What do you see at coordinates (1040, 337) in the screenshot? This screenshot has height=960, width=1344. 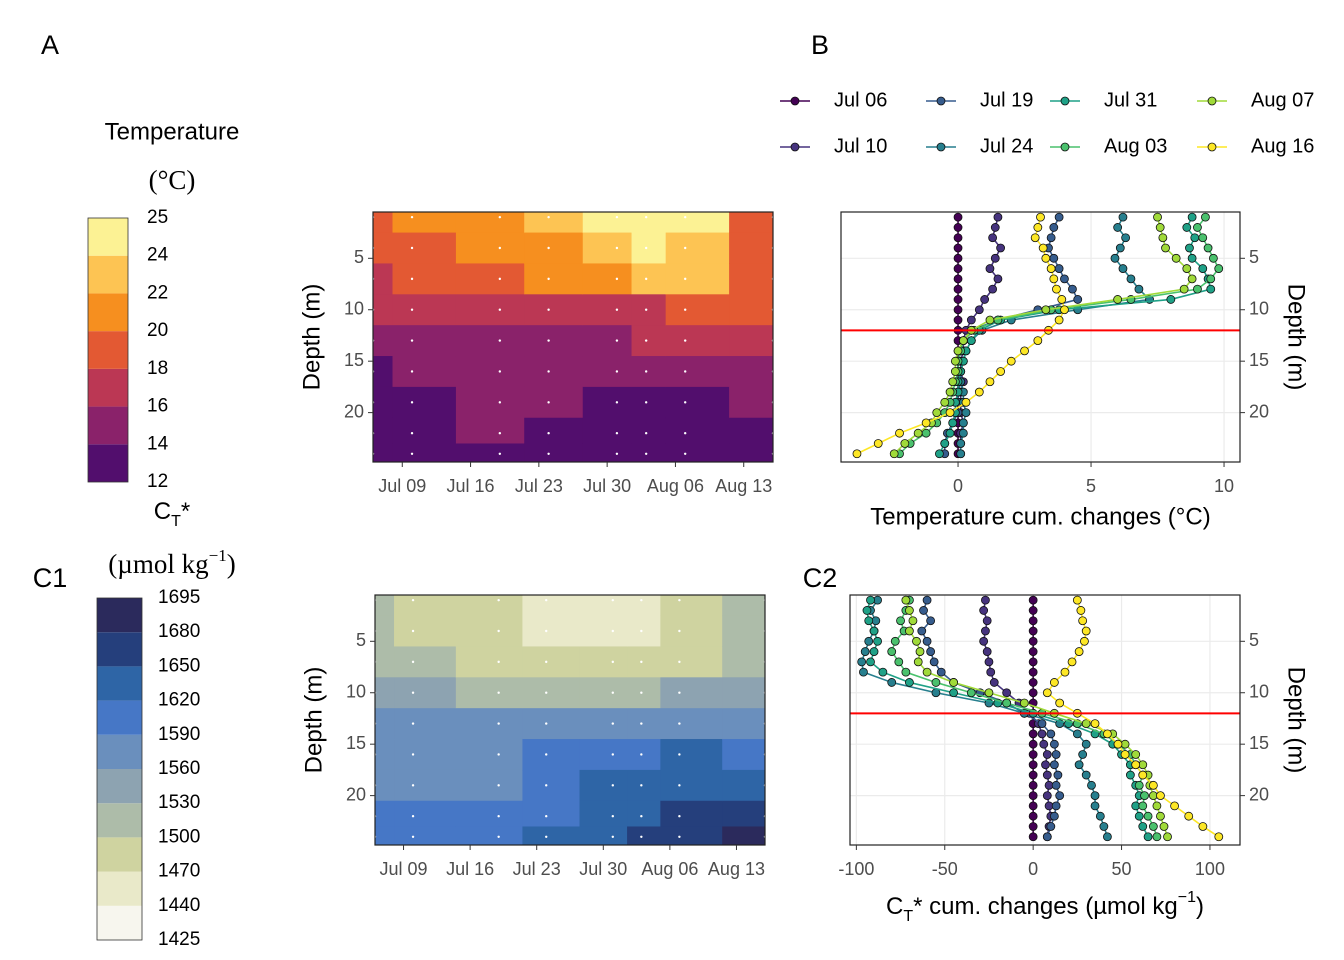 I see `plot-border` at bounding box center [1040, 337].